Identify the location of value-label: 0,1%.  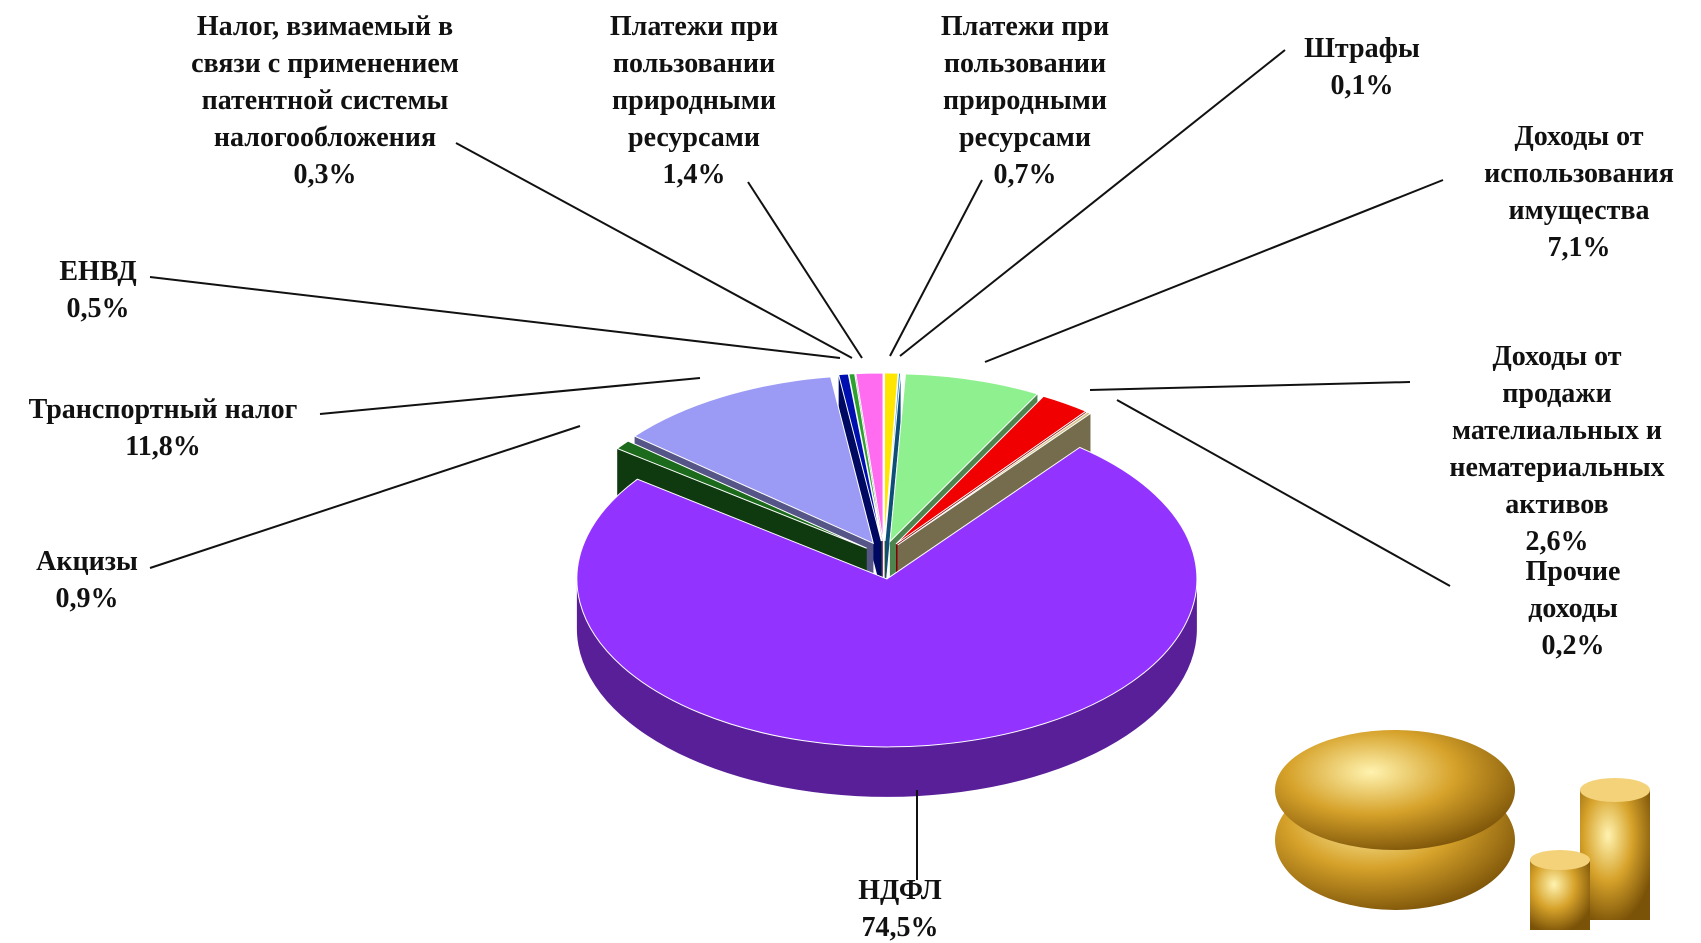
(1362, 85).